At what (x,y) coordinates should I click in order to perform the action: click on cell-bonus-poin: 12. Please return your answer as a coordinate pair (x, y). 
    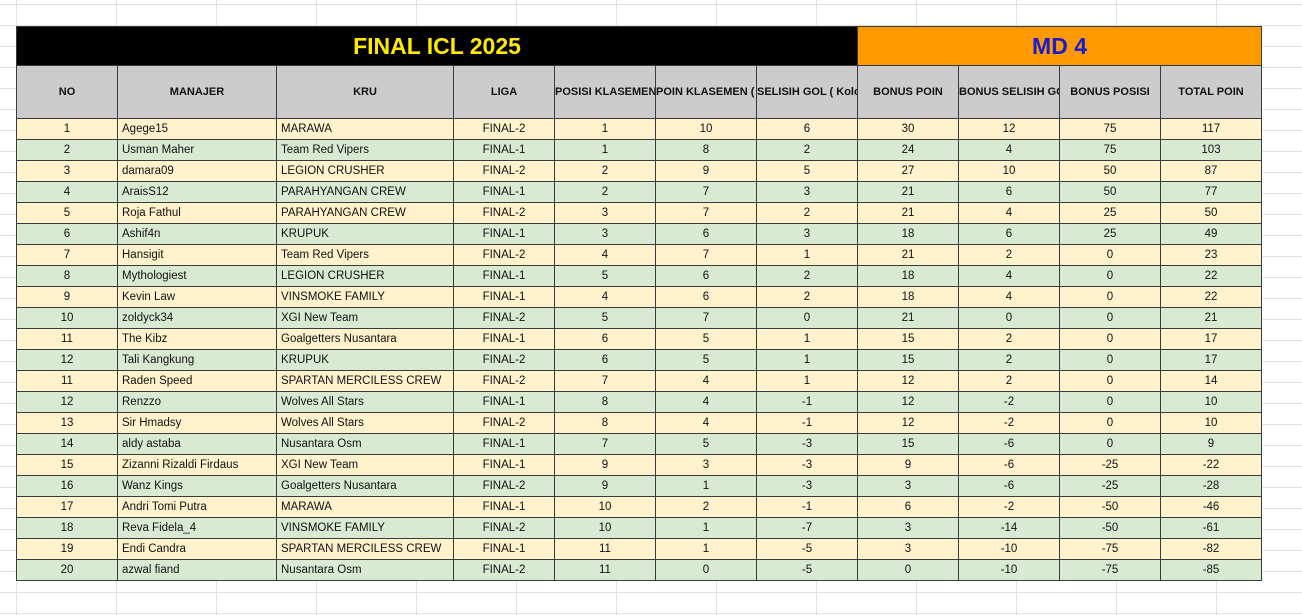
    Looking at the image, I should click on (908, 381).